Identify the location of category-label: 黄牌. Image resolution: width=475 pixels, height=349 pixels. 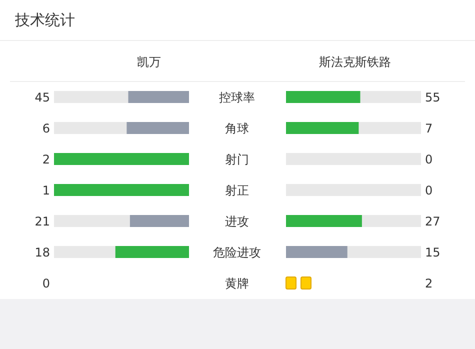
(237, 283).